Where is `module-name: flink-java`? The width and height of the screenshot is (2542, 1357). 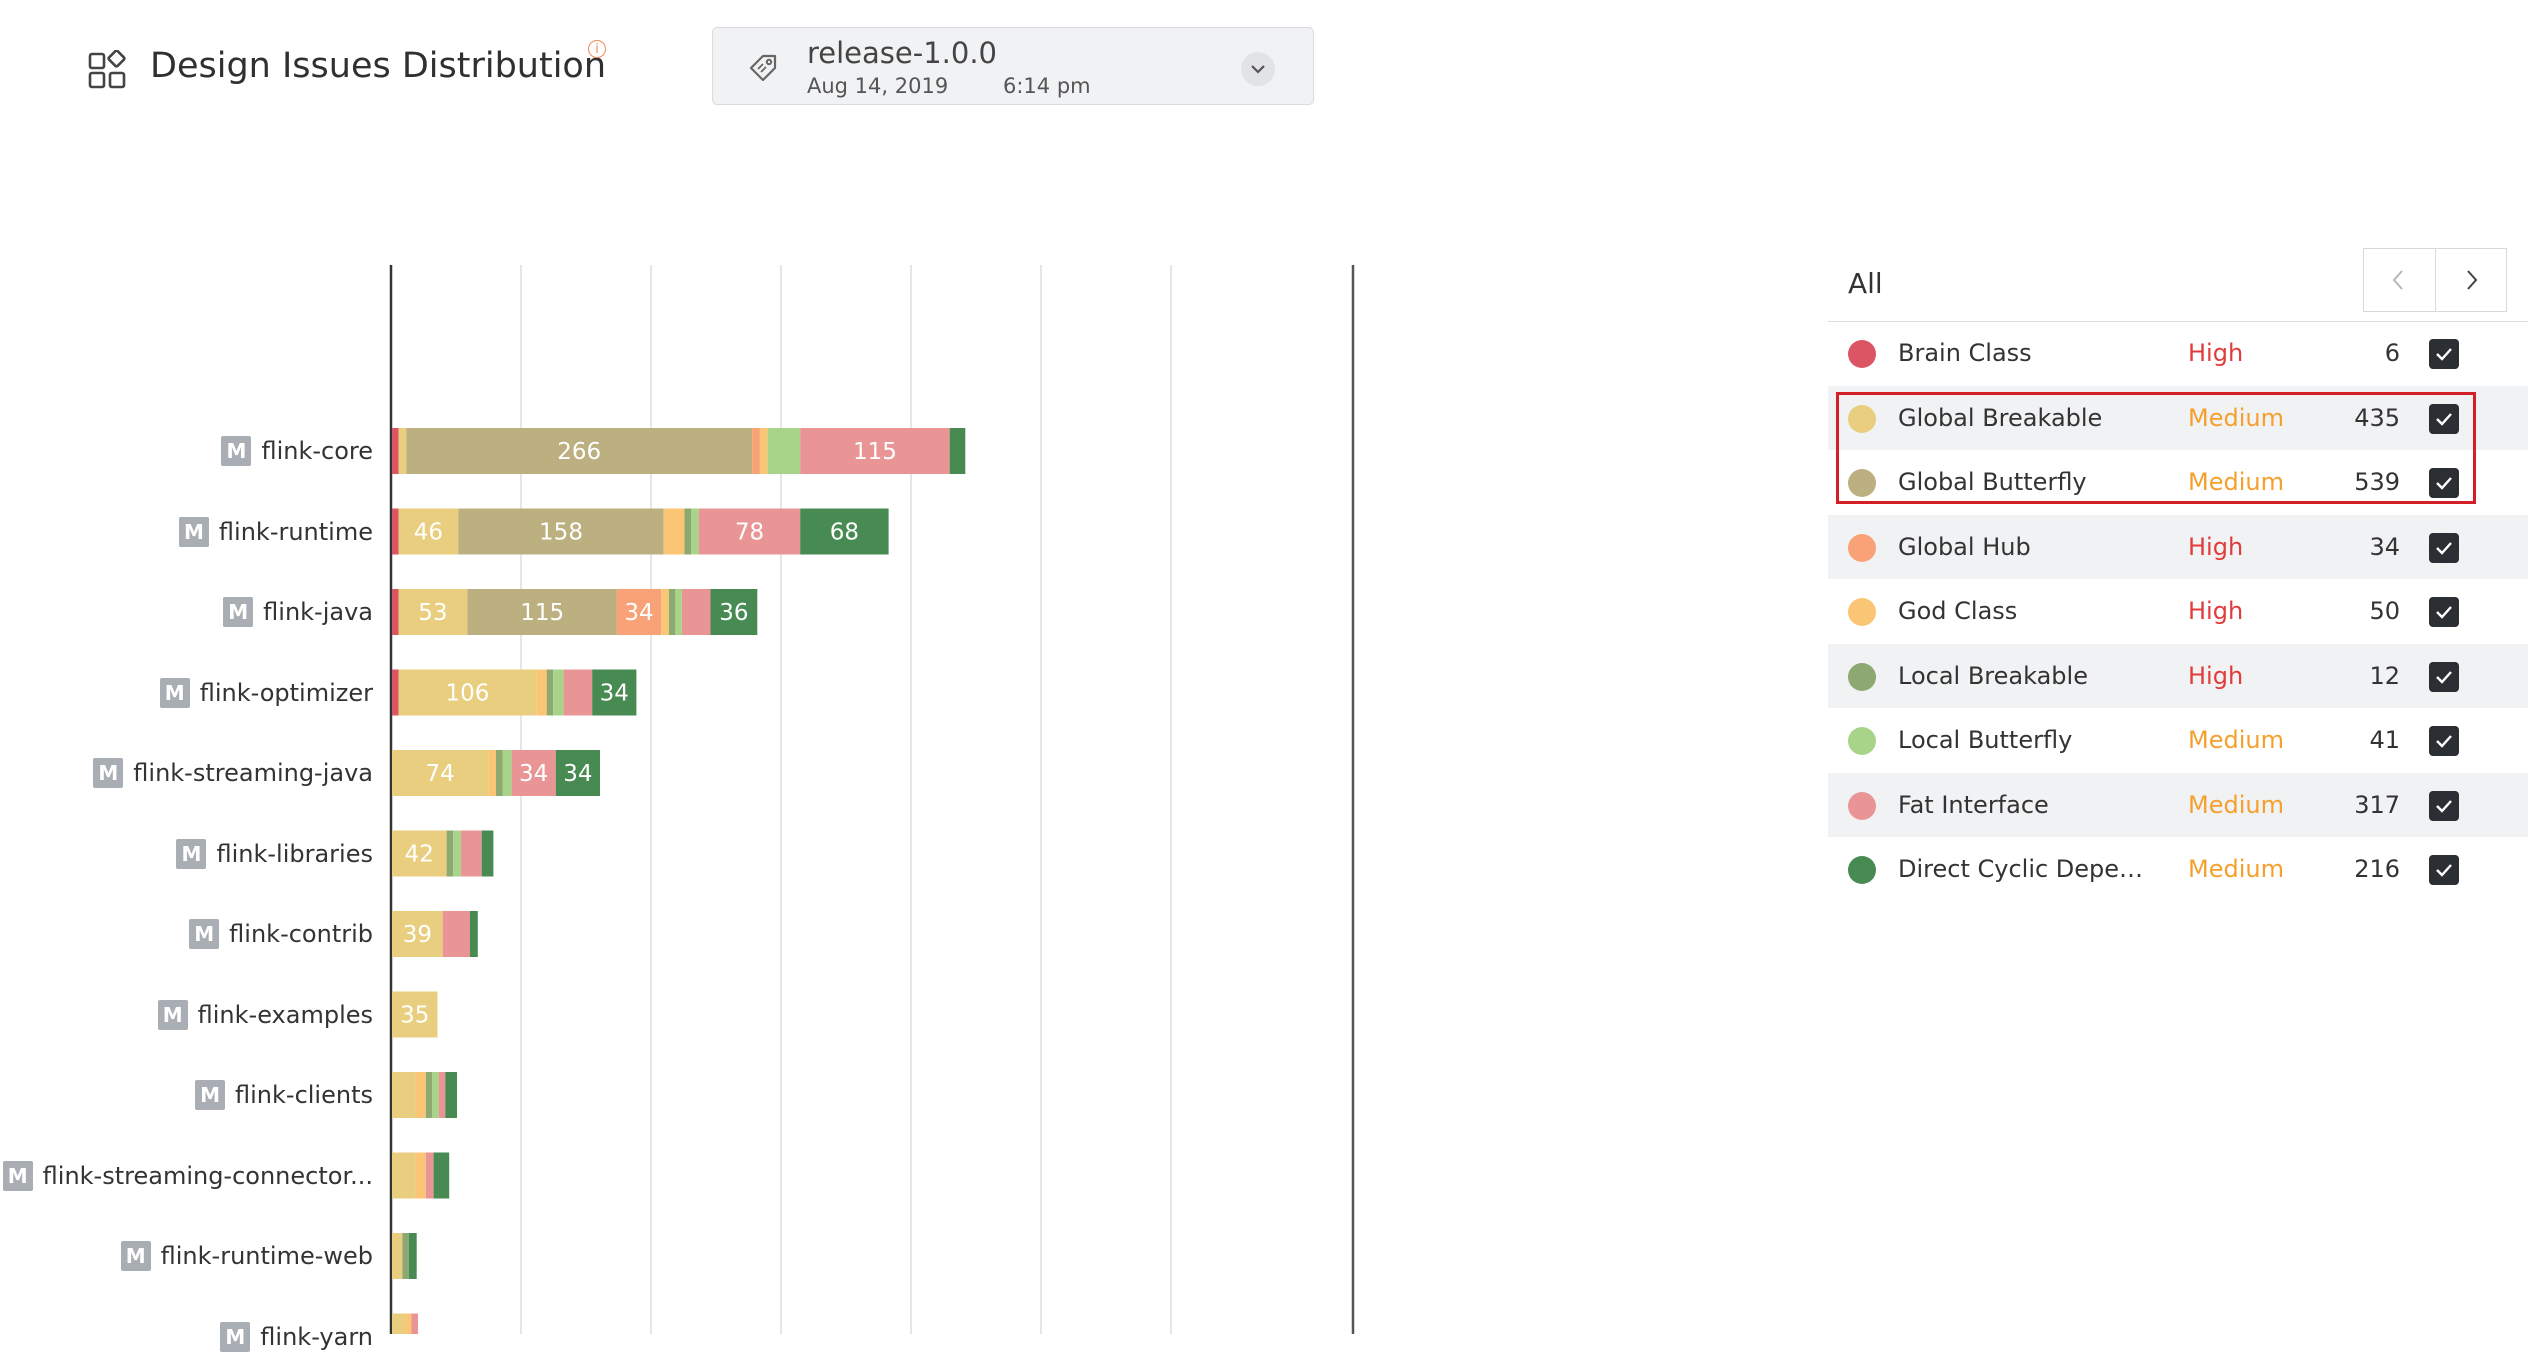
module-name: flink-java is located at coordinates (318, 612).